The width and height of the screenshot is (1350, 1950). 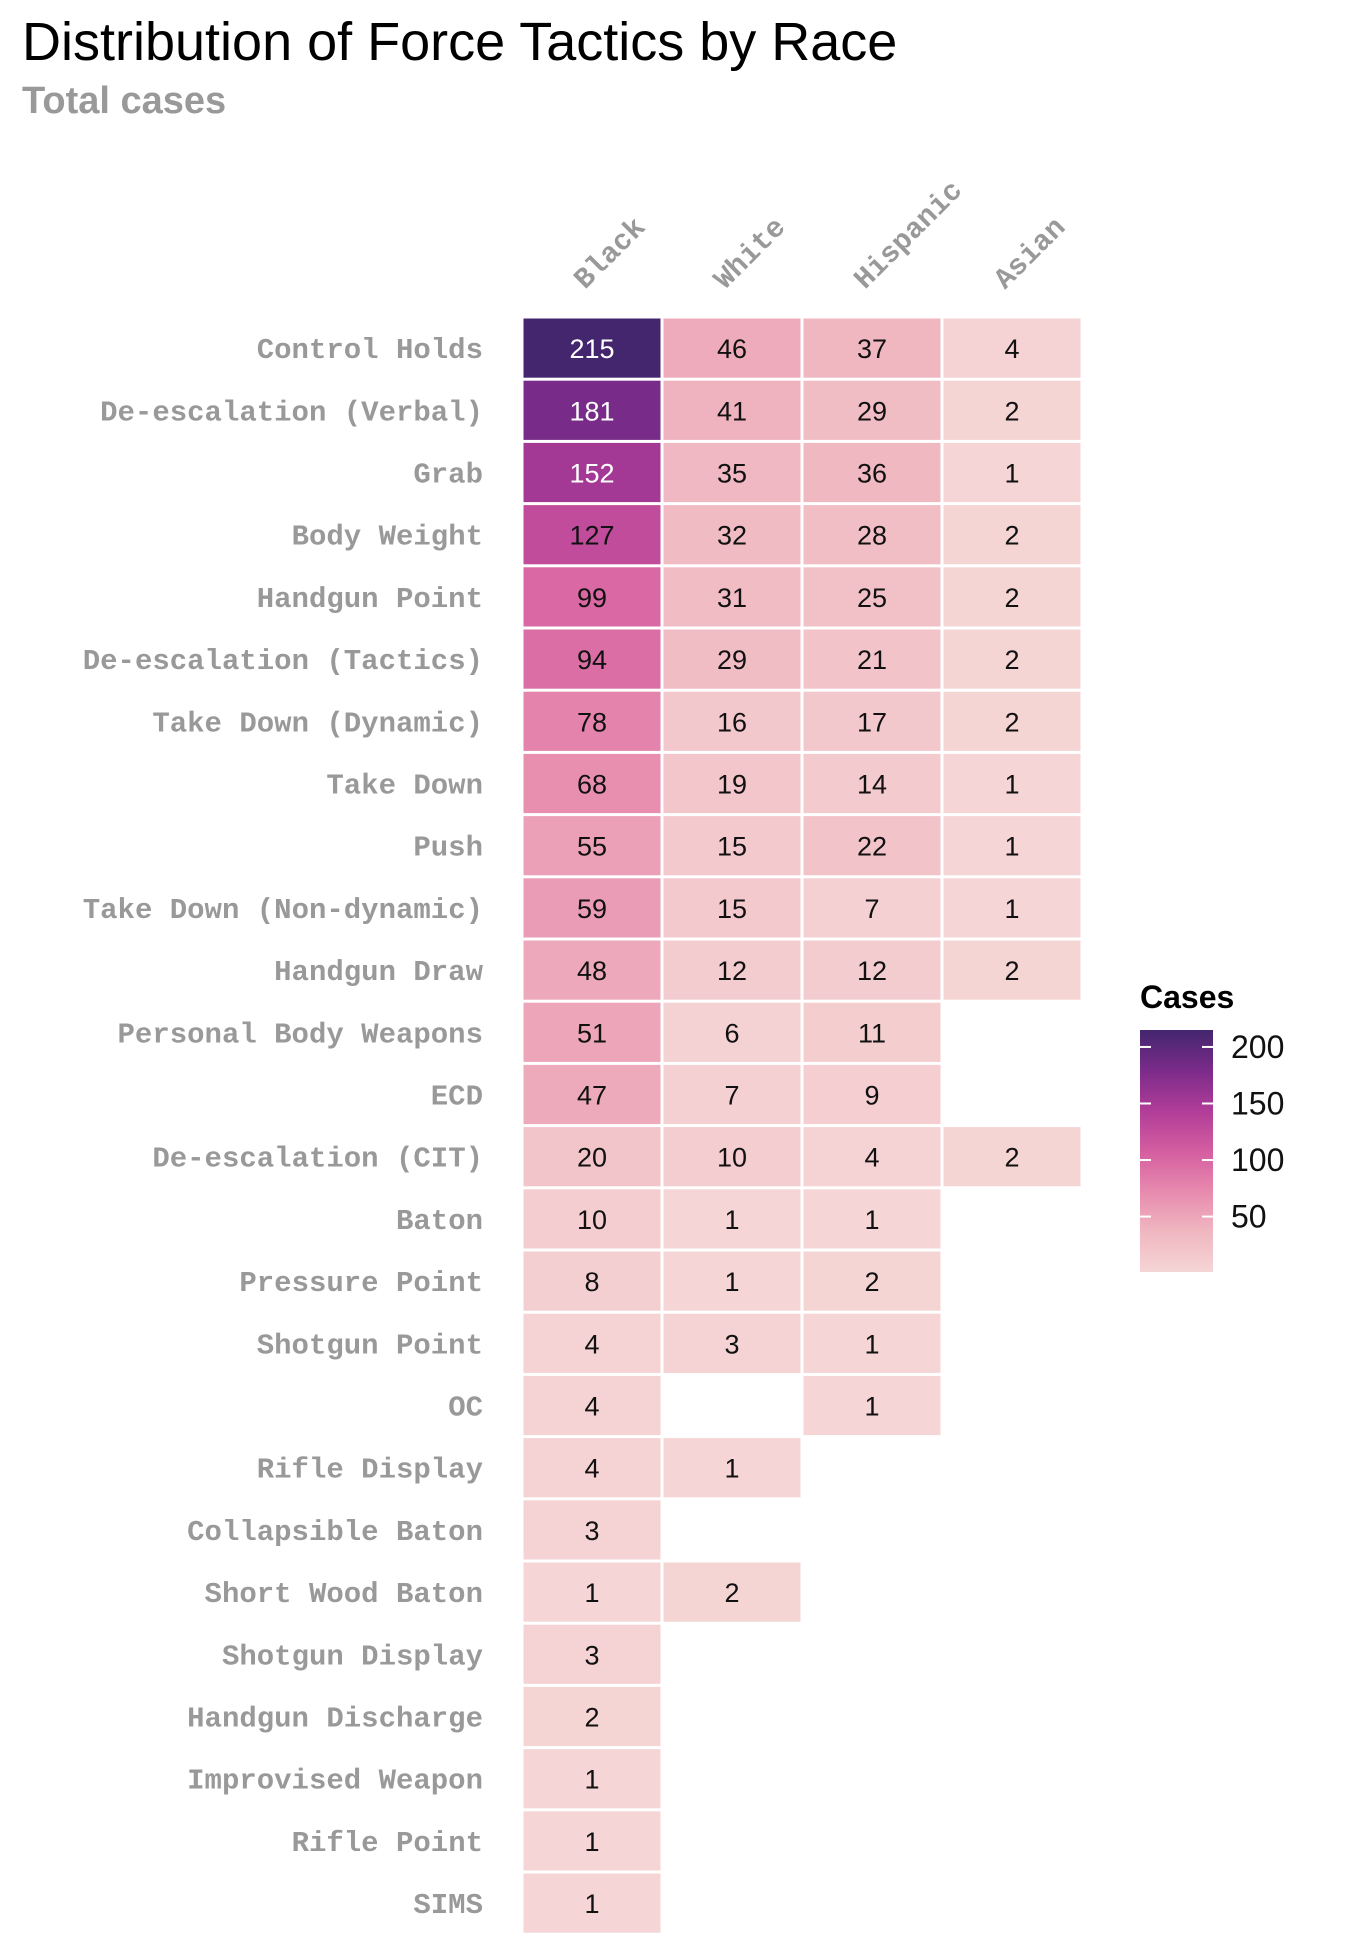 I want to click on cell-value-label: 20, so click(x=592, y=1158).